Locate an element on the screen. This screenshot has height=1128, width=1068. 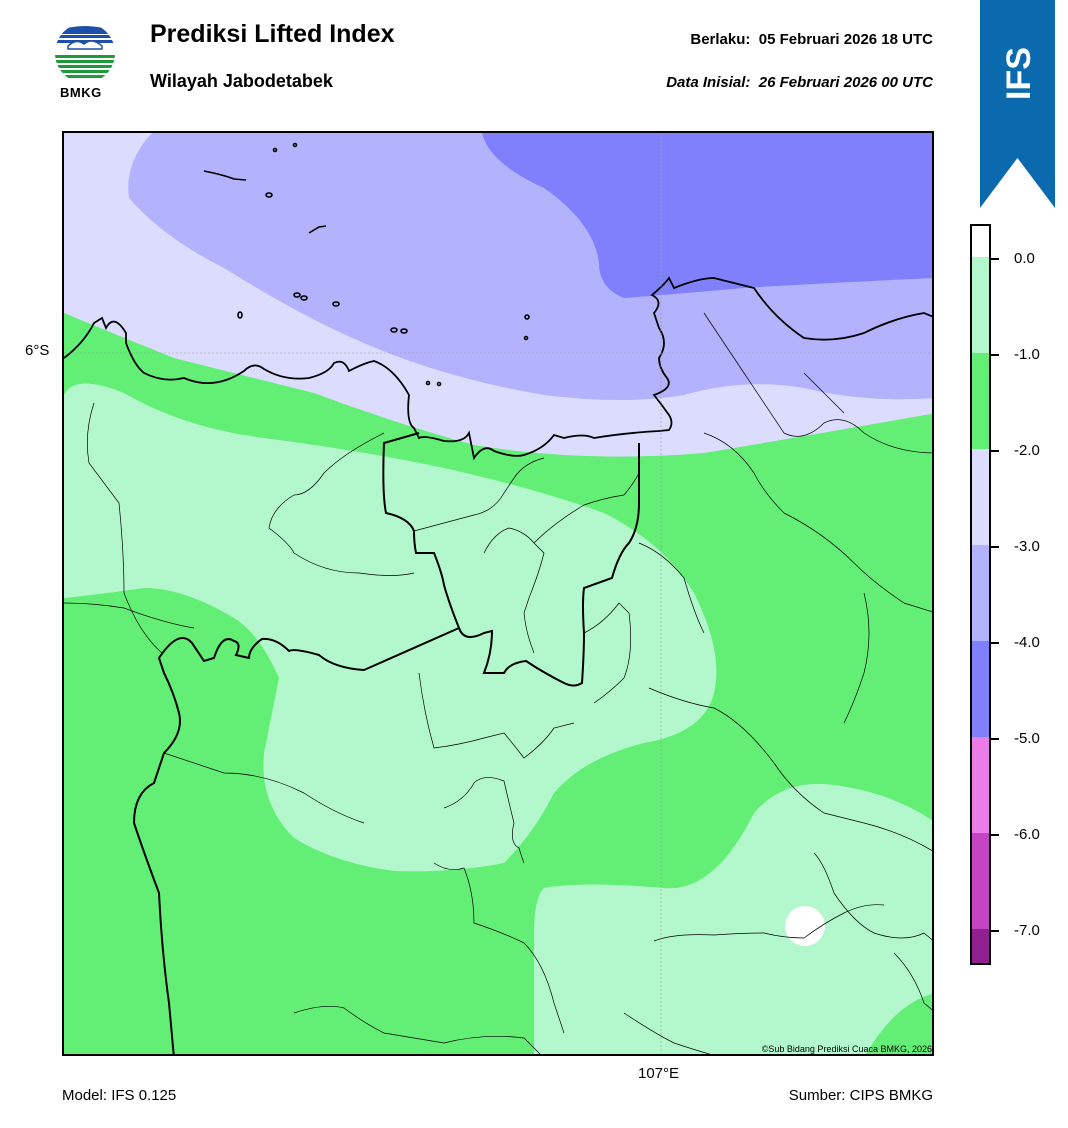
colorbar-label: 0.0 is located at coordinates (1024, 258).